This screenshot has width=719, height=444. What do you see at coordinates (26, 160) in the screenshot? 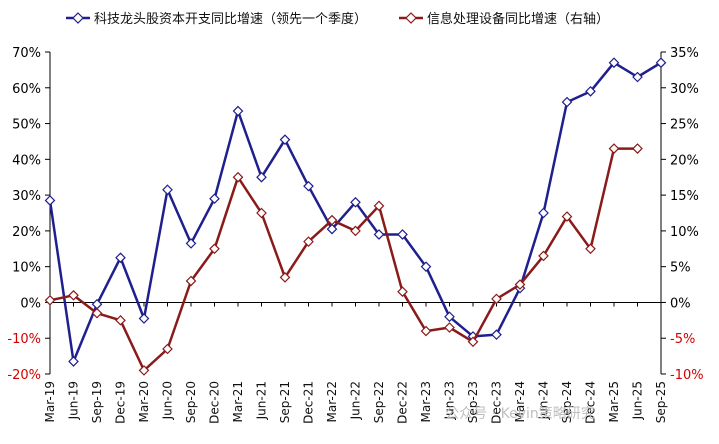
I see `left-tick-label: 40%` at bounding box center [26, 160].